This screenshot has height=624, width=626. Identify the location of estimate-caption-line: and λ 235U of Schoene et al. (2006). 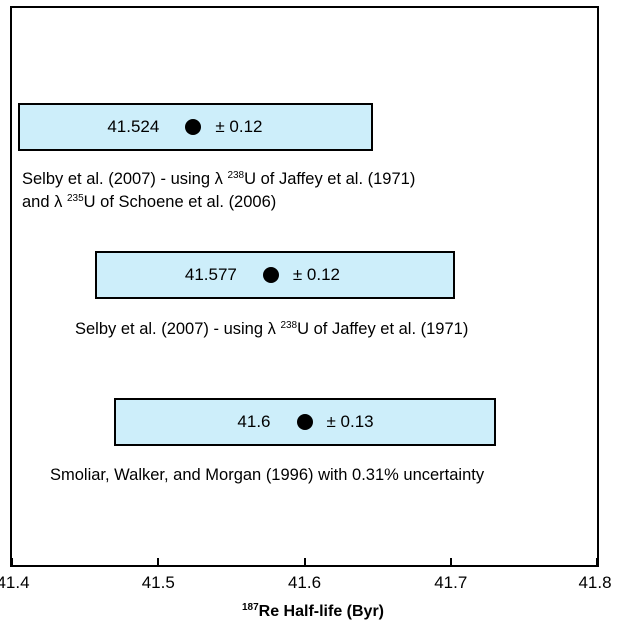
(149, 202).